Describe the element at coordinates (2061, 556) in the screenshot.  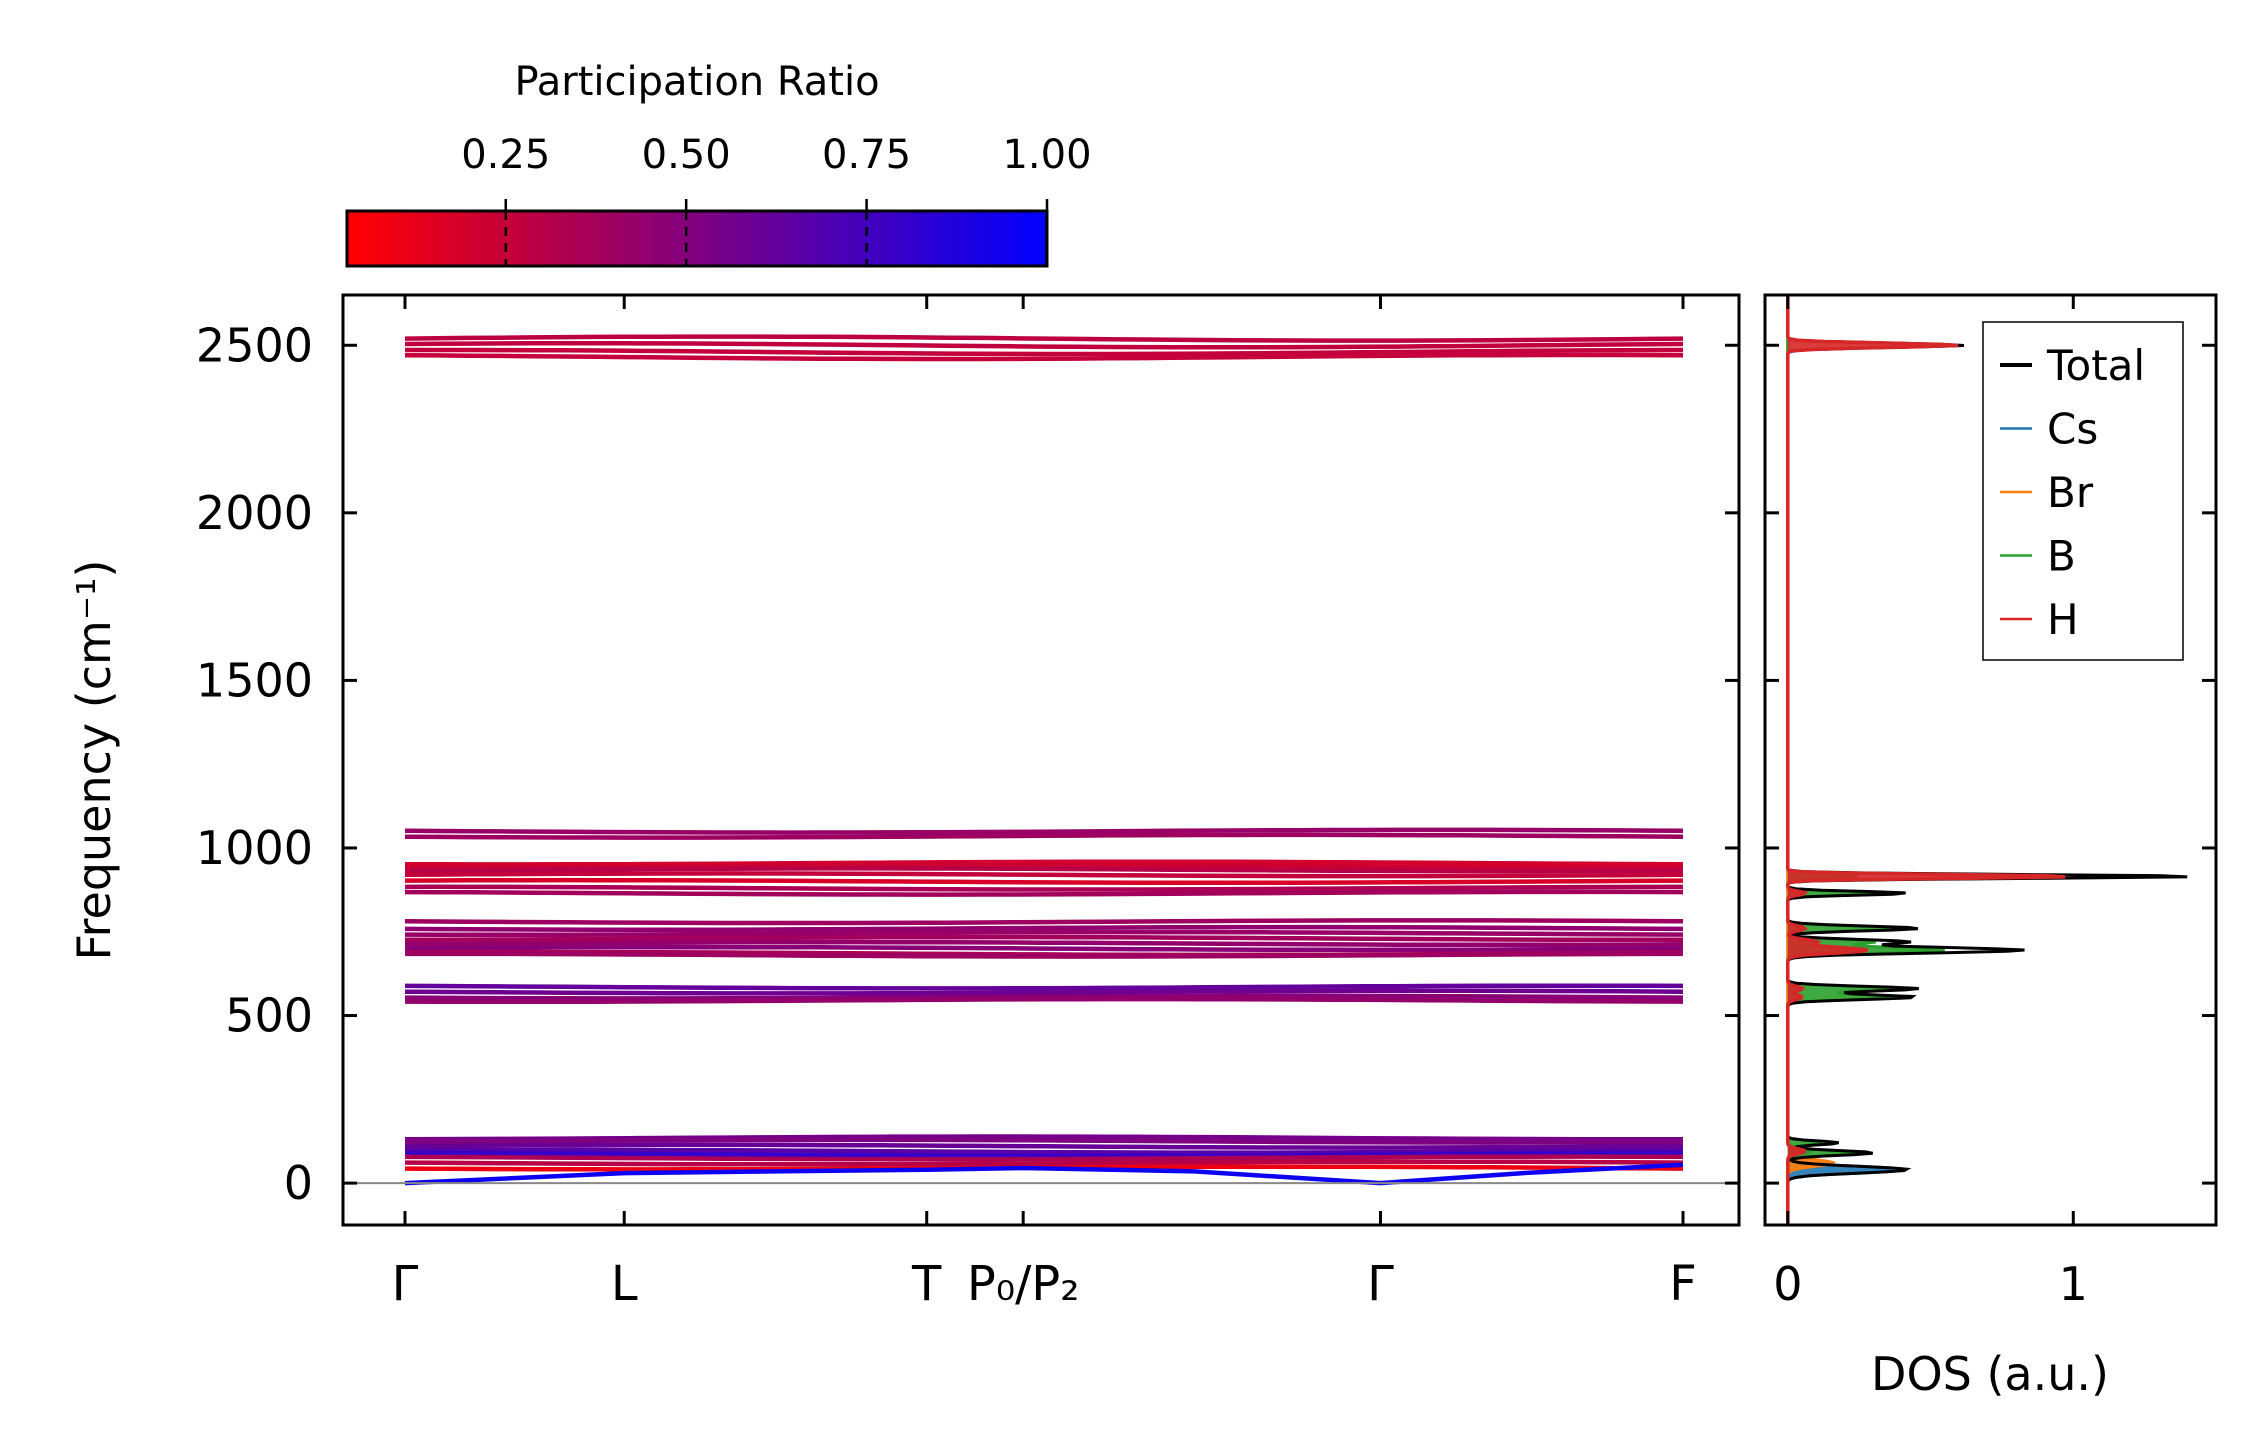
I see `legend-label-b: B` at that location.